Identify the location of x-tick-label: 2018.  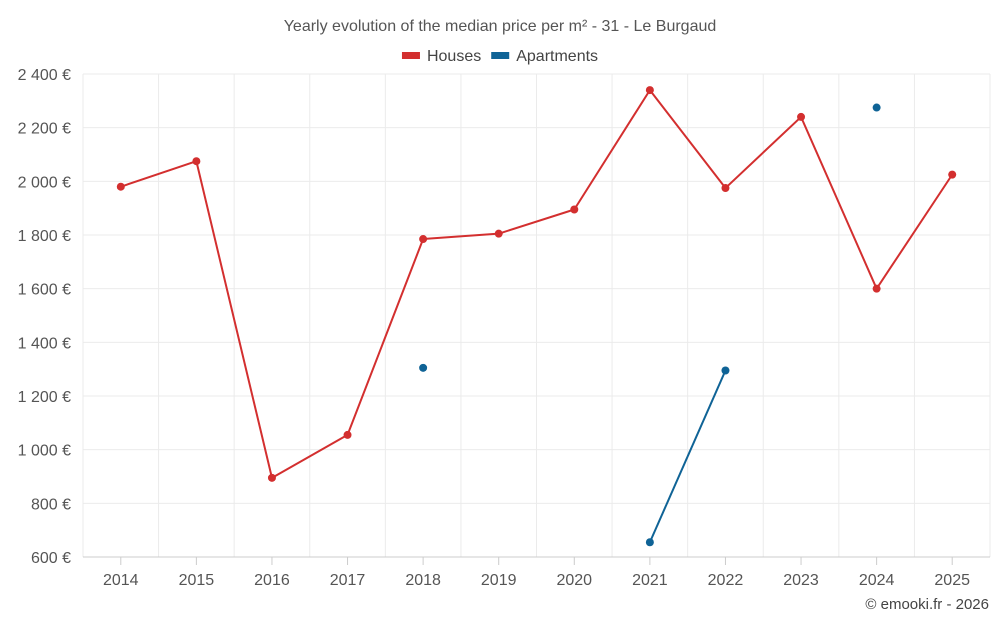
(423, 580).